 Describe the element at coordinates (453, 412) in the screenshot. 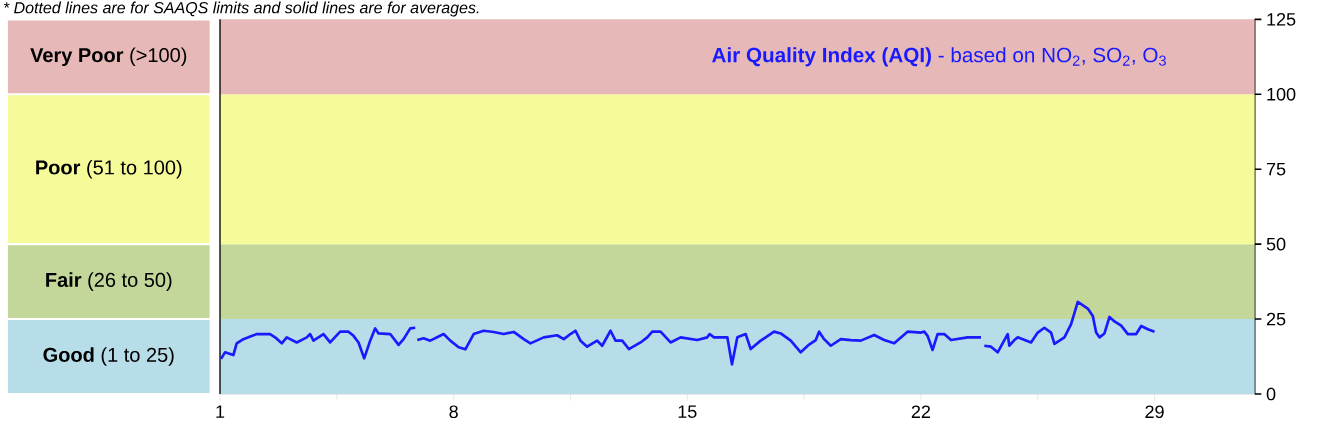

I see `x-tick-label: 8` at that location.